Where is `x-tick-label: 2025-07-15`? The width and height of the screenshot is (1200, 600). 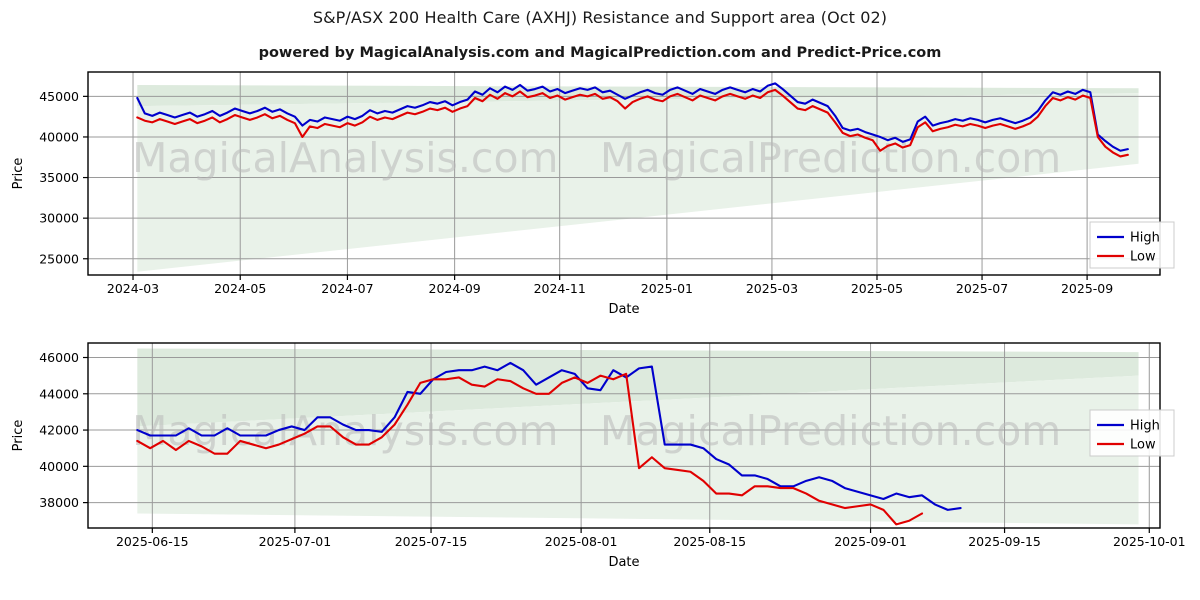
x-tick-label: 2025-07-15 is located at coordinates (431, 541).